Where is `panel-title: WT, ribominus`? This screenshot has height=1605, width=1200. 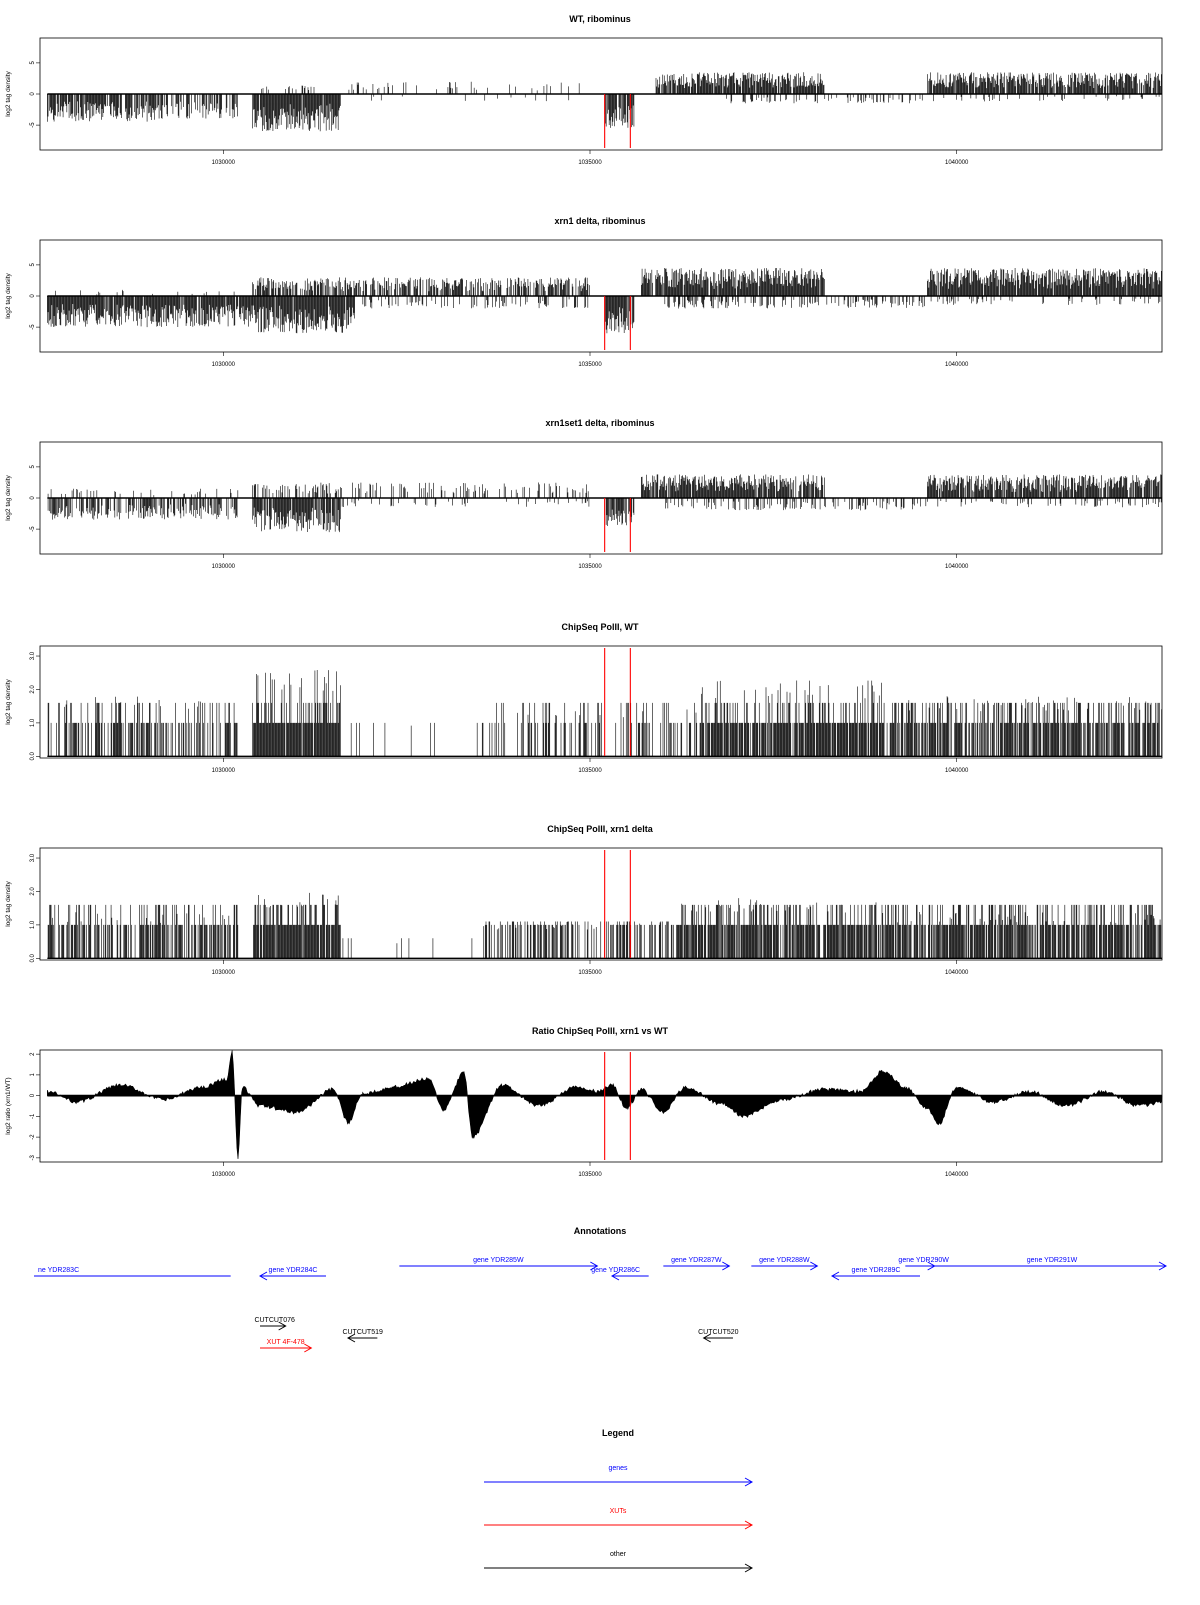 panel-title: WT, ribominus is located at coordinates (600, 19).